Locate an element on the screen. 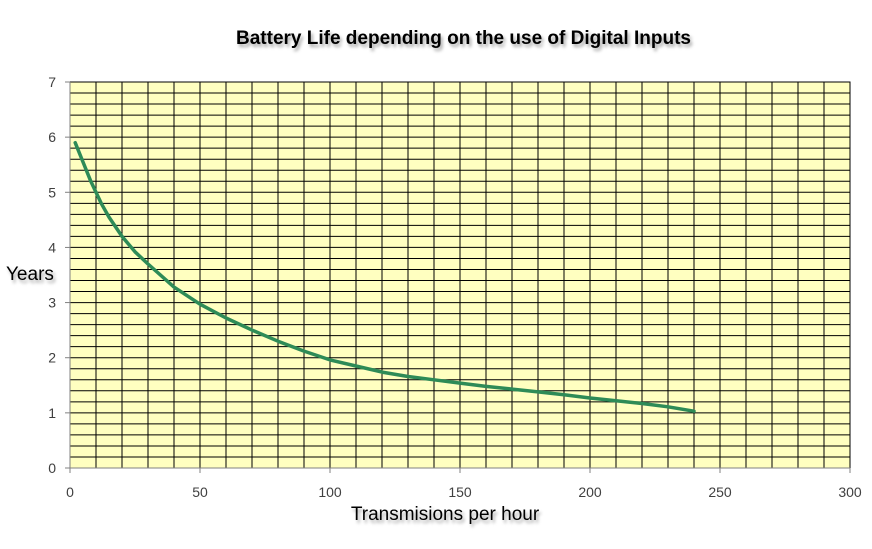 This screenshot has width=872, height=549. y-axis-title: Years is located at coordinates (30, 274).